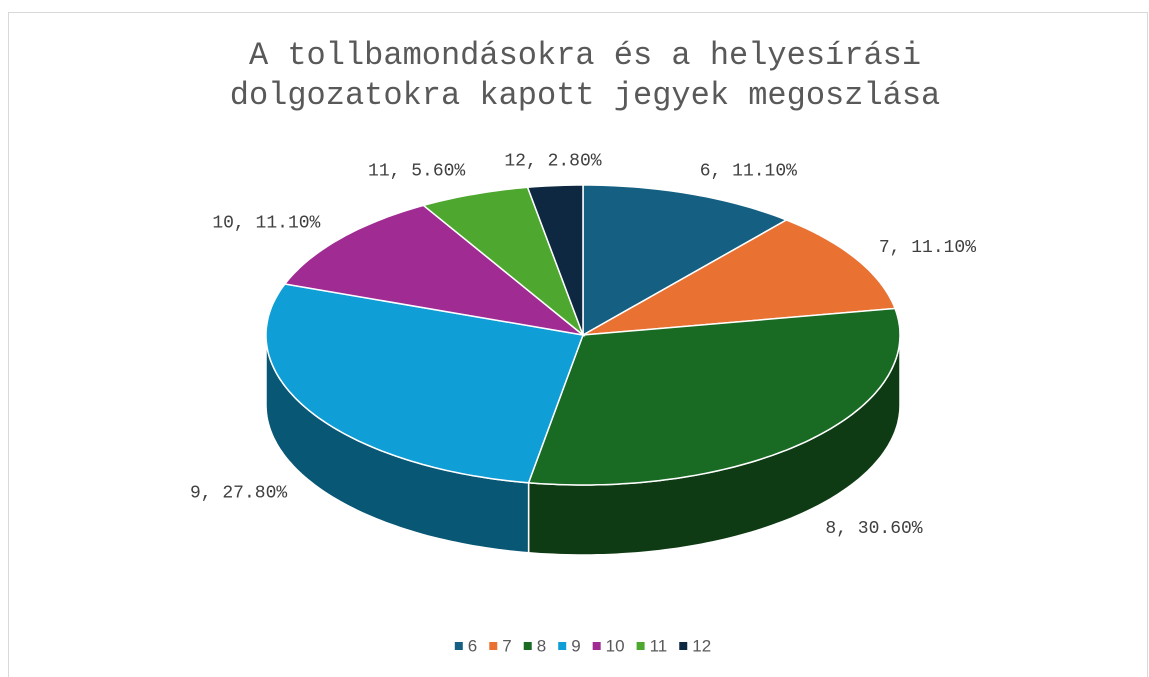 The image size is (1149, 677). I want to click on data-label: 12, 2.80%, so click(552, 161).